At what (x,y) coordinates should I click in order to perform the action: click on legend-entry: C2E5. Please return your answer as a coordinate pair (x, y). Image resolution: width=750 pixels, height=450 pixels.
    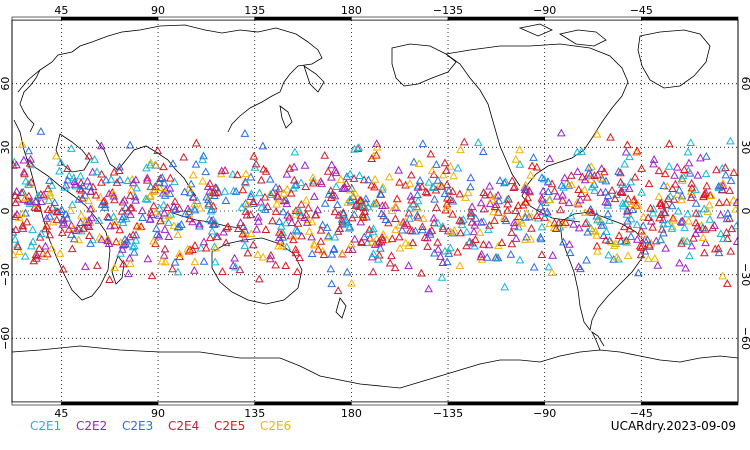
    Looking at the image, I should click on (229, 426).